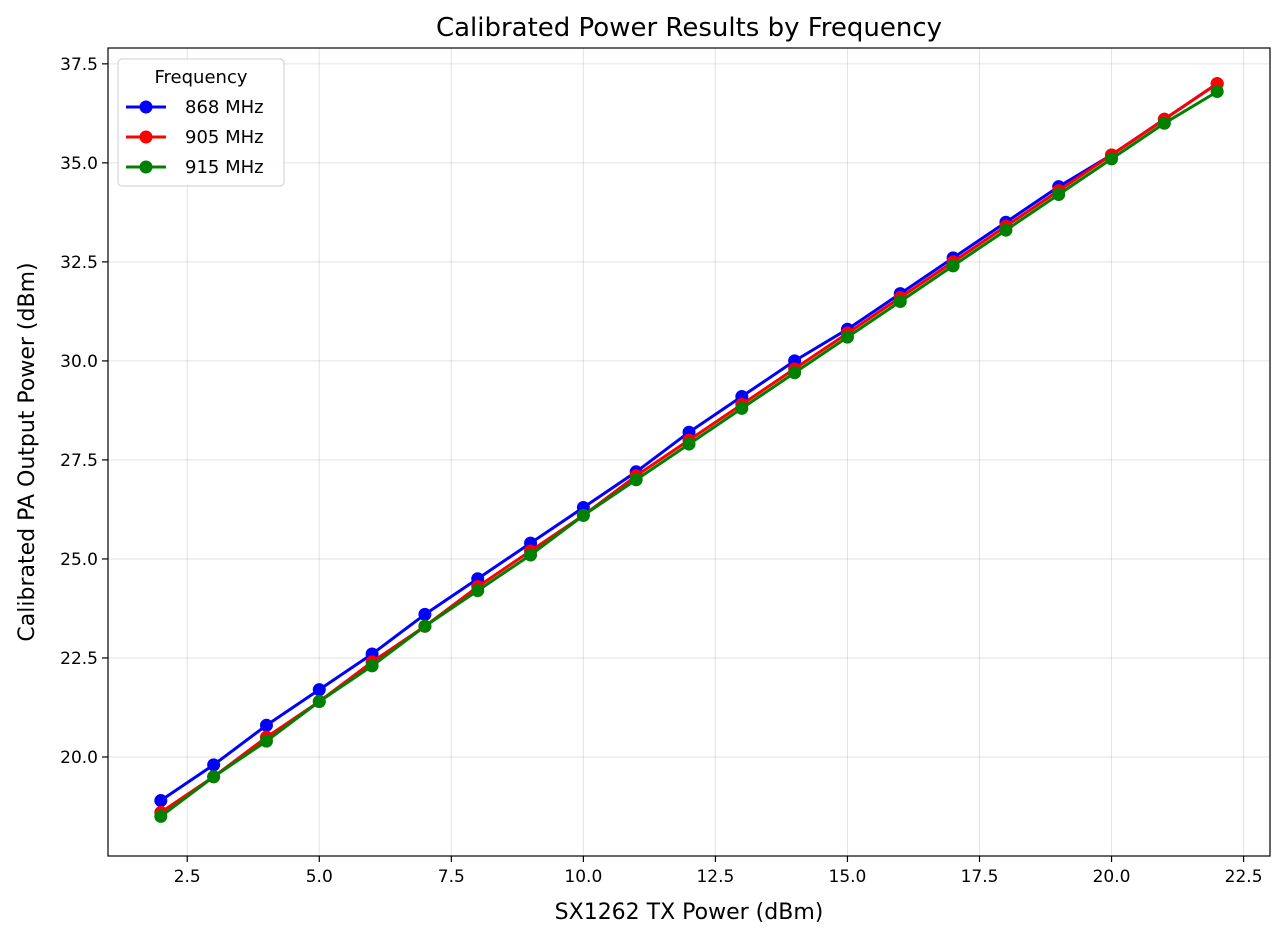 The image size is (1285, 939). What do you see at coordinates (187, 877) in the screenshot?
I see `x-tick-label: 2.5` at bounding box center [187, 877].